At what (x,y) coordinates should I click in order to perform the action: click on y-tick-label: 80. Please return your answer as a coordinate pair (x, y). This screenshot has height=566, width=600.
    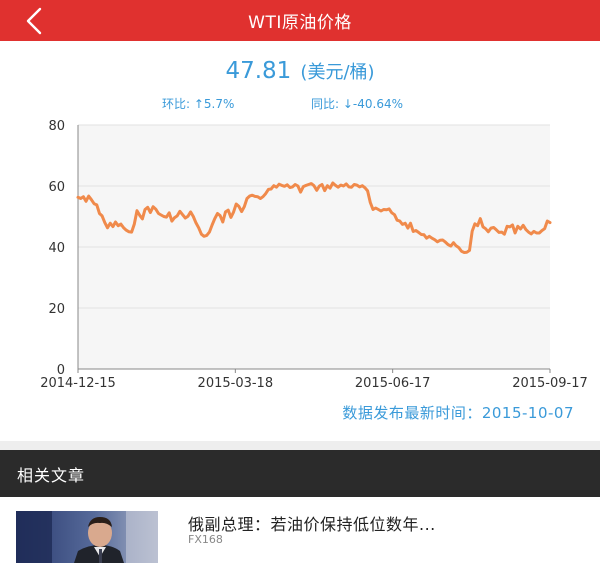
    Looking at the image, I should click on (56, 126).